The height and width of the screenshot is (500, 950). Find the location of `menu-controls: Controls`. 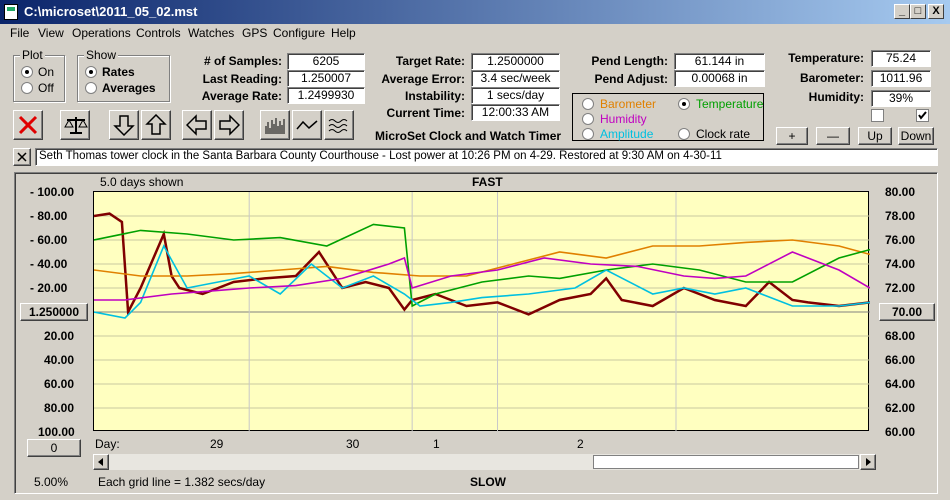

menu-controls: Controls is located at coordinates (158, 33).